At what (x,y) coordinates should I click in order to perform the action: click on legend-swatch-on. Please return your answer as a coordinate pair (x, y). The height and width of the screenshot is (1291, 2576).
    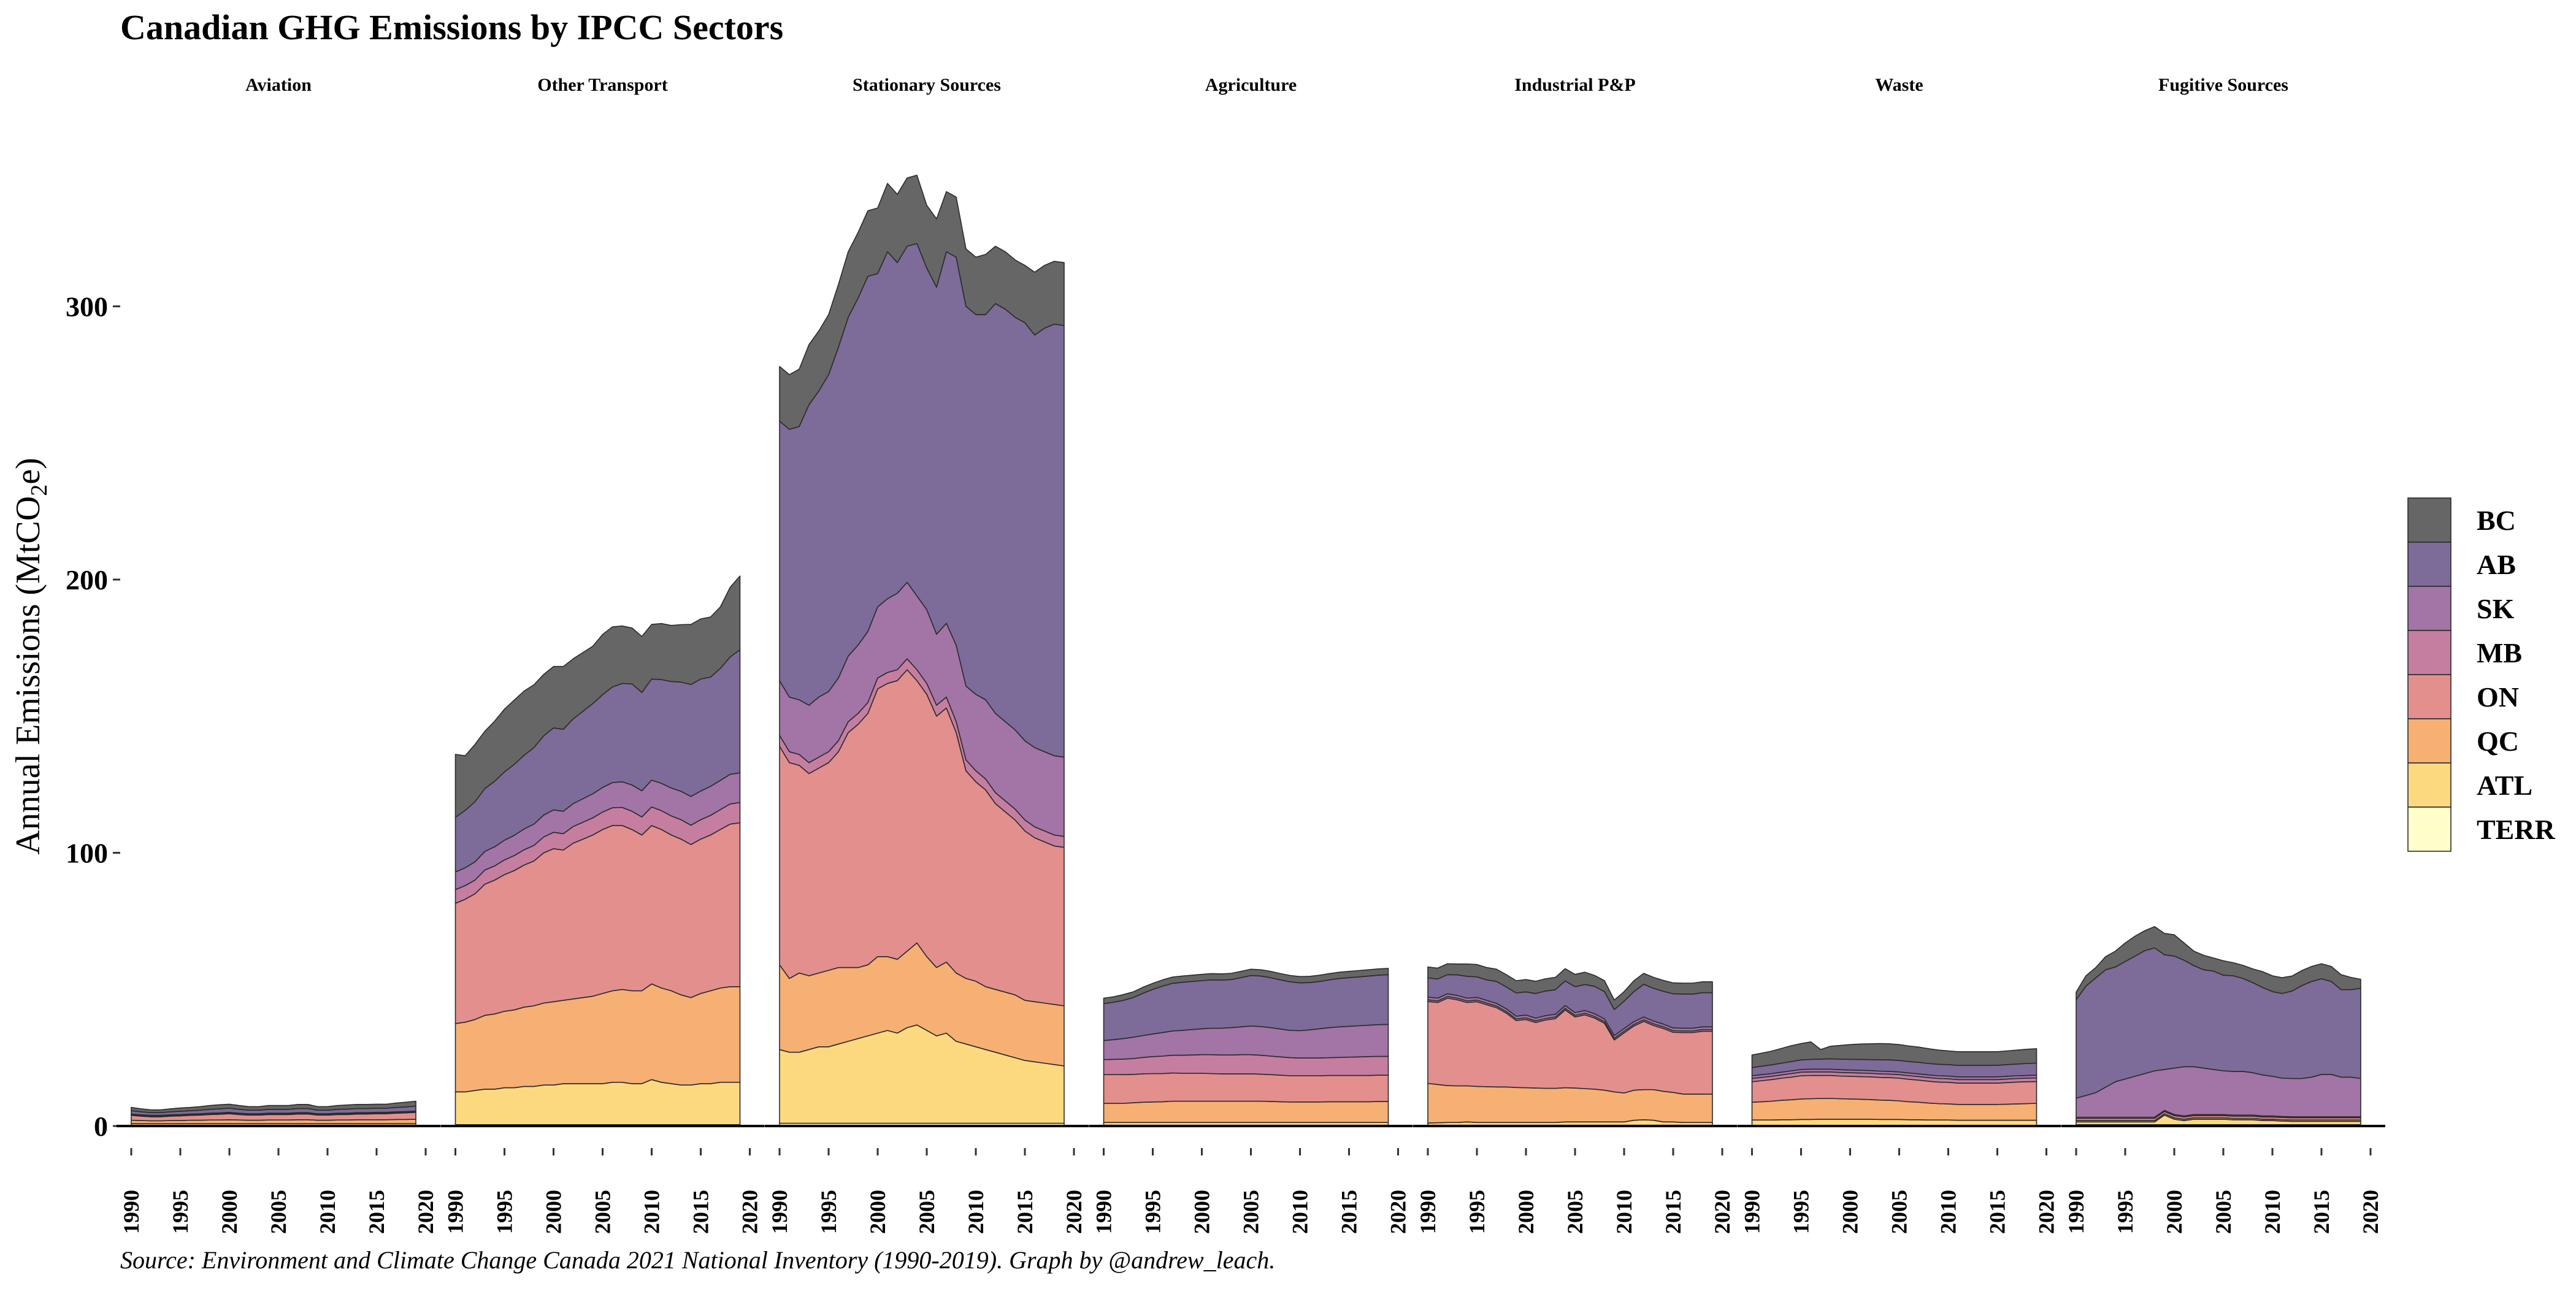
    Looking at the image, I should click on (2429, 696).